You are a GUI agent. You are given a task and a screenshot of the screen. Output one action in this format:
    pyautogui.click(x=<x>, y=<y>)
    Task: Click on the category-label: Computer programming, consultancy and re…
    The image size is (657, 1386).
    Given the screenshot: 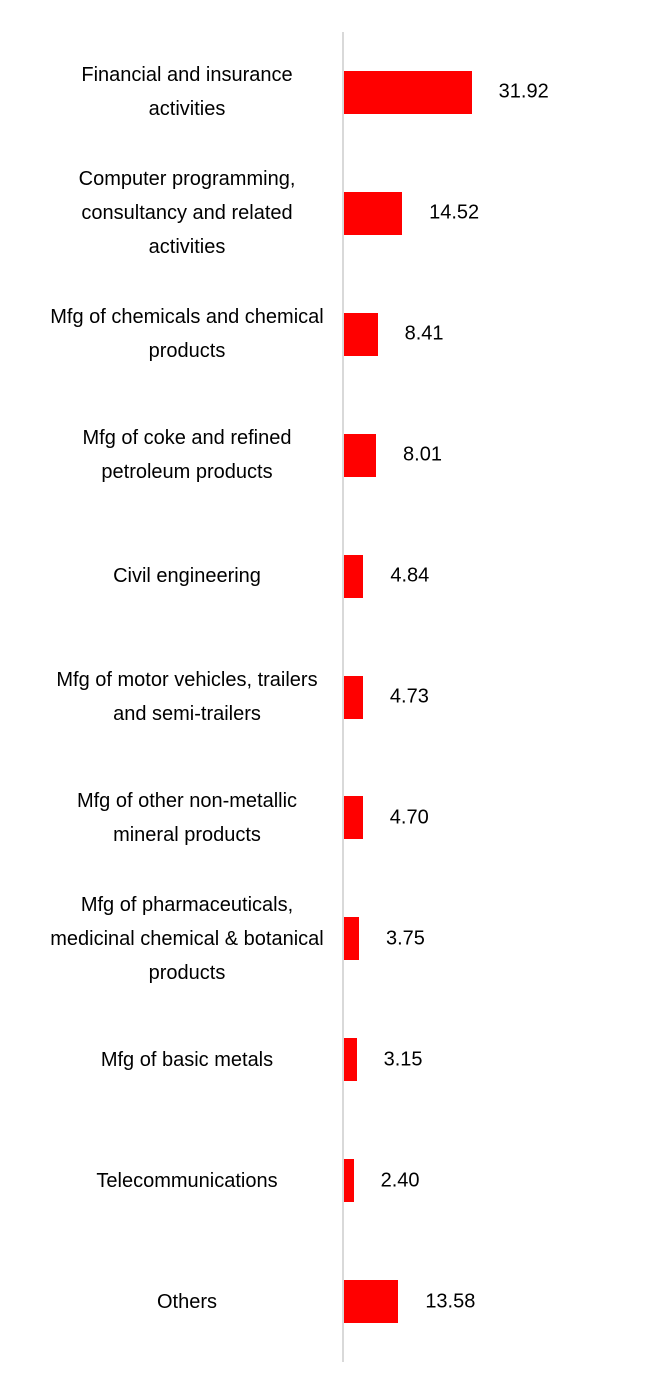 What is the action you would take?
    pyautogui.click(x=187, y=213)
    